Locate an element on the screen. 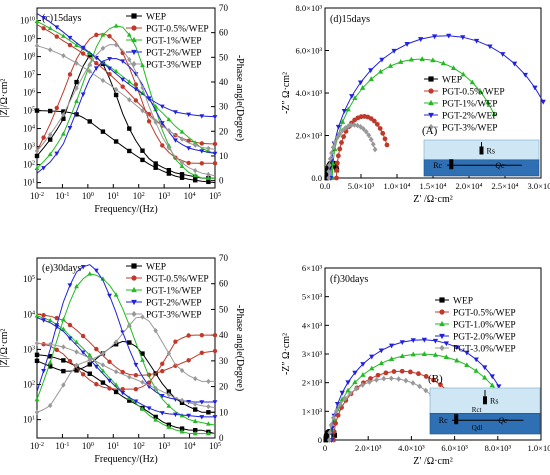 This screenshot has height=475, width=550. x-tick-label: 0.0 is located at coordinates (325, 186).